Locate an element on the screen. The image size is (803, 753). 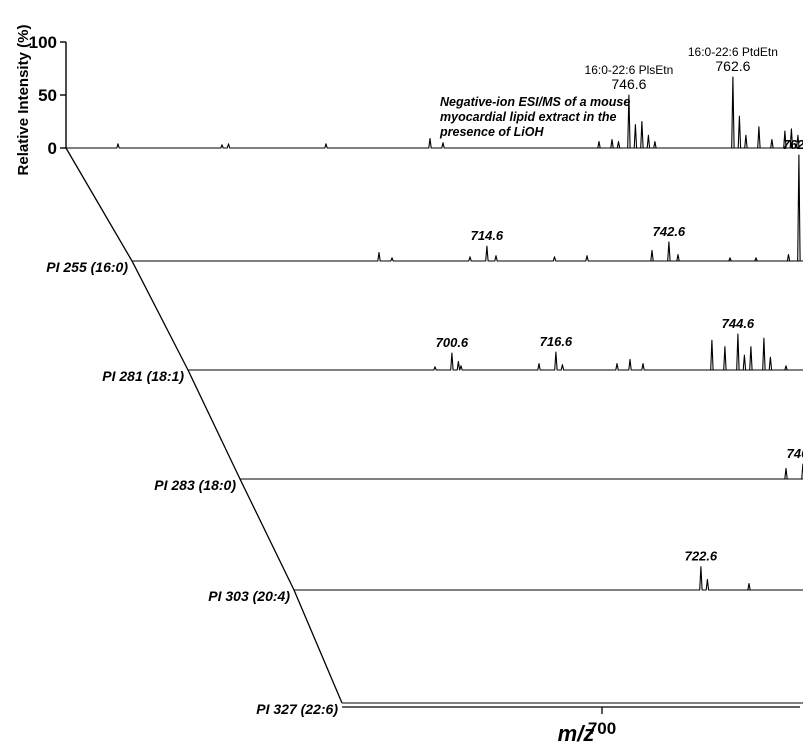
note-line: presence of LiOH is located at coordinates (491, 132).